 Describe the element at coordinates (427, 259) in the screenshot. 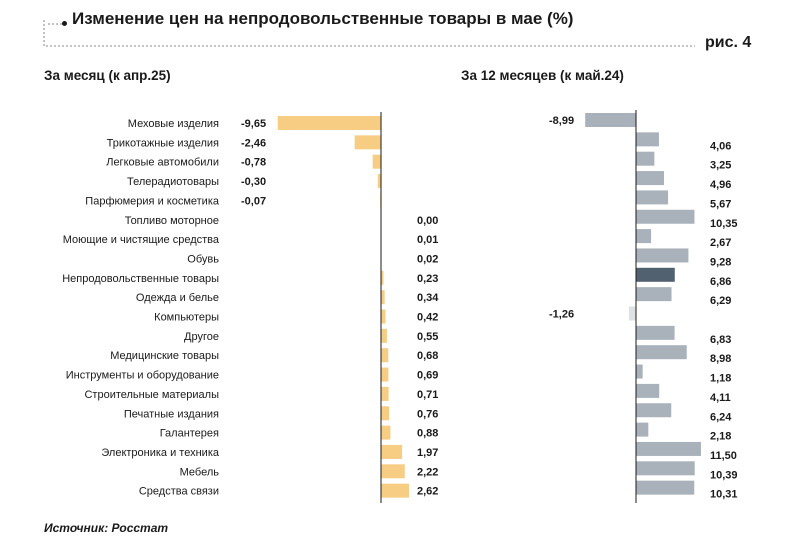

I see `left-value-label: 0,02` at that location.